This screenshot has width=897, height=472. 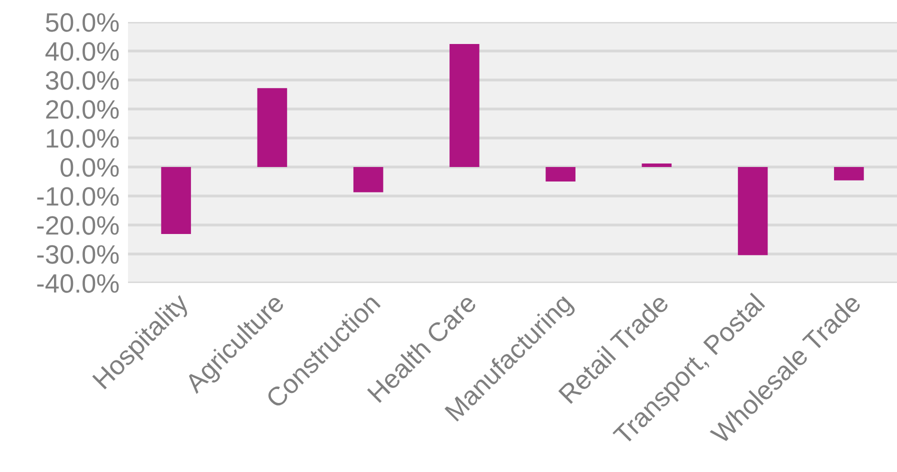 What do you see at coordinates (78, 283) in the screenshot?
I see `y-tick-label: -40.0%` at bounding box center [78, 283].